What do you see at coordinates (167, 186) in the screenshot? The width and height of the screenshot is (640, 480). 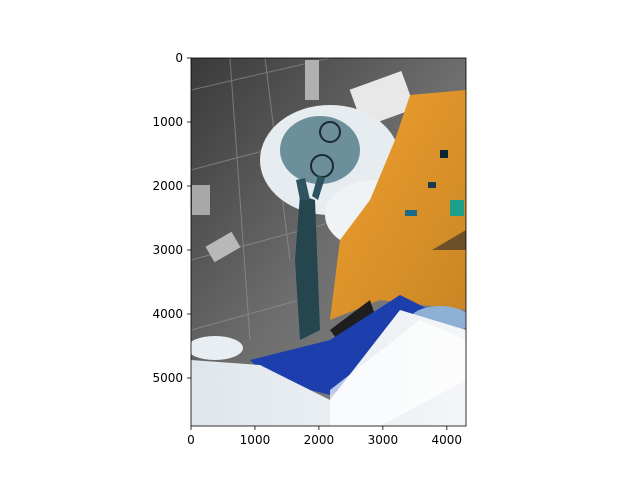 I see `y-tick-label: 2000` at bounding box center [167, 186].